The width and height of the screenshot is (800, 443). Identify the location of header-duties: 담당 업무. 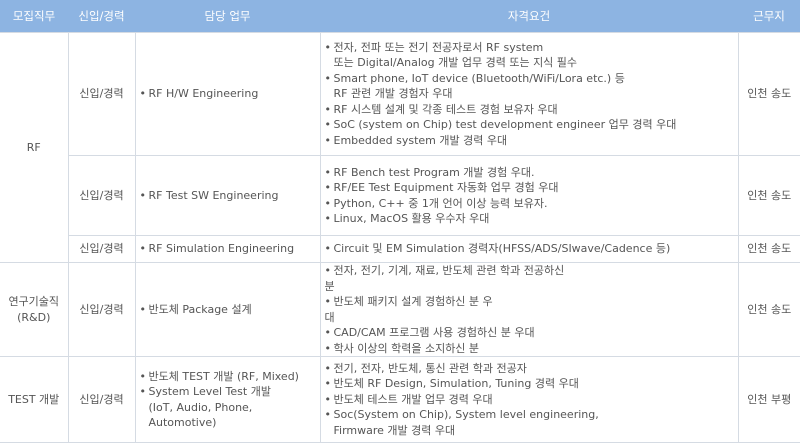
(227, 16).